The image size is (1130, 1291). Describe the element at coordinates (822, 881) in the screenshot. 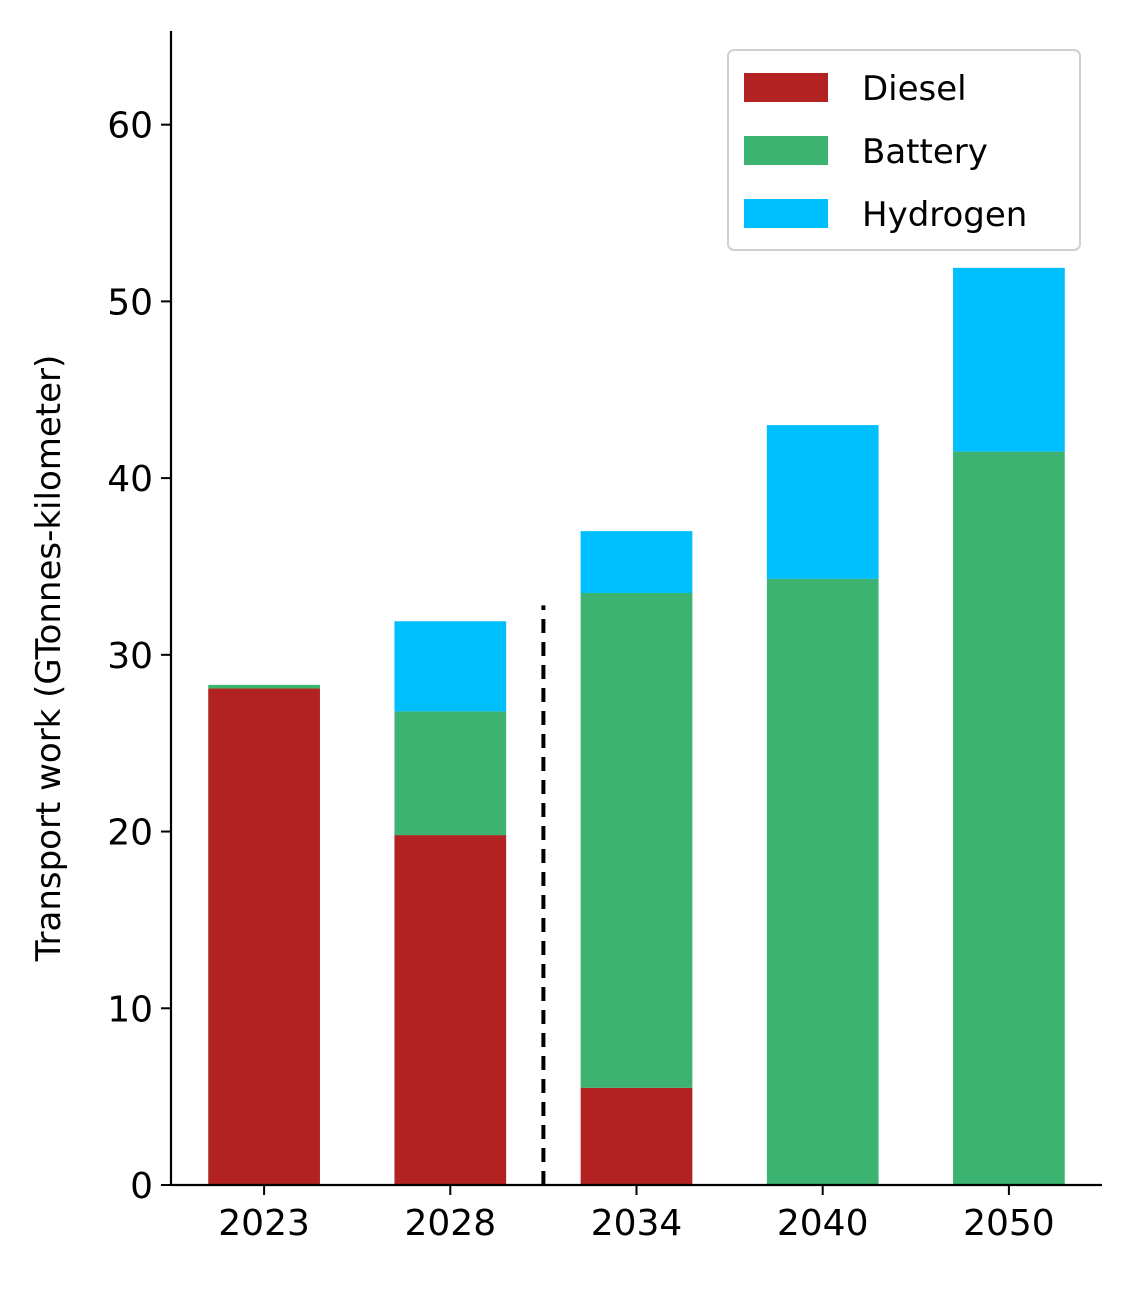

I see `bar-battery-2040` at that location.